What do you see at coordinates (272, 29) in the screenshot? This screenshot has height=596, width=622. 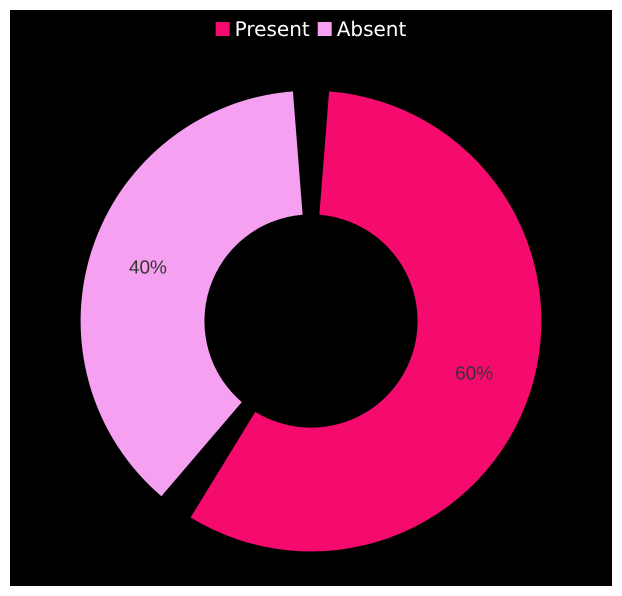 I see `legend-label: Present` at bounding box center [272, 29].